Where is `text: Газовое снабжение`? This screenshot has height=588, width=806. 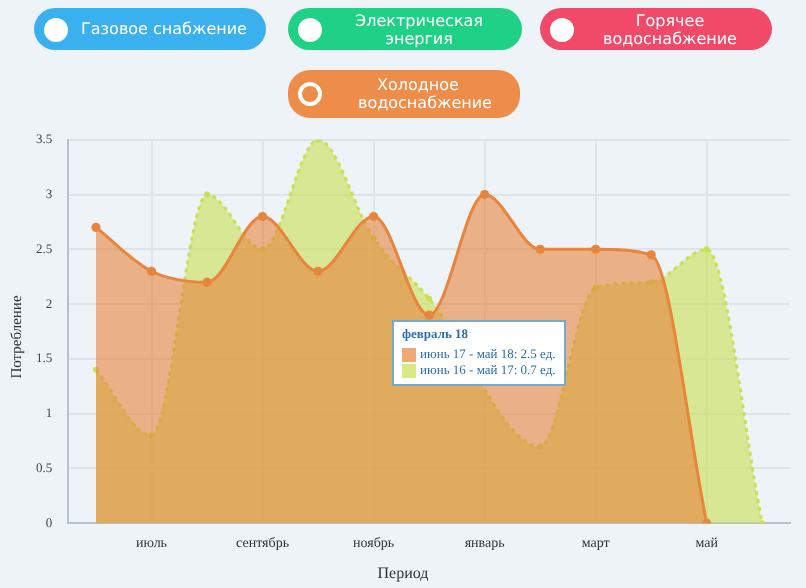
text: Газовое снабжение is located at coordinates (164, 29).